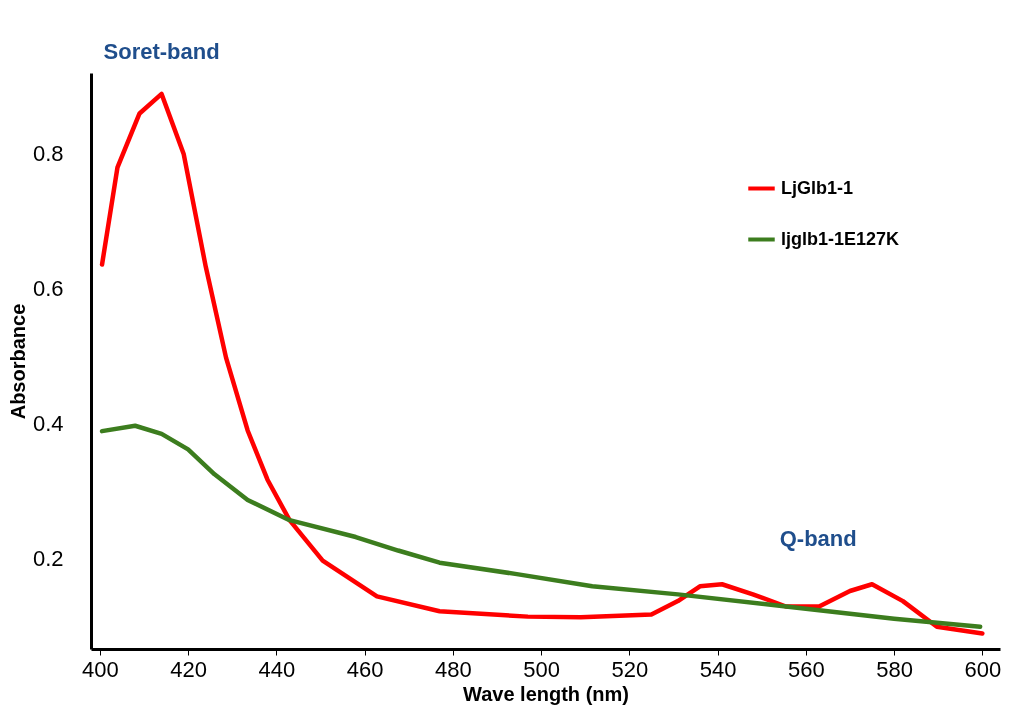  I want to click on x-tick-label: 580, so click(894, 669).